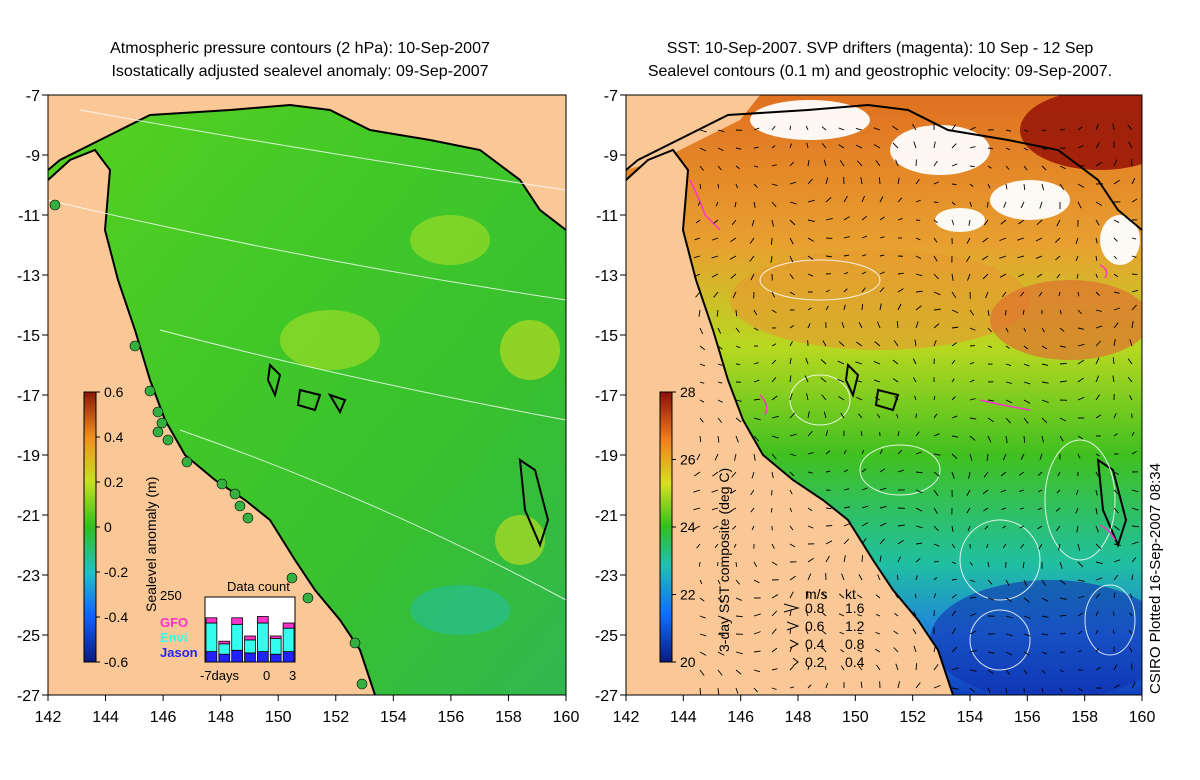 The width and height of the screenshot is (1200, 780). Describe the element at coordinates (393, 717) in the screenshot. I see `lon-tick-label: 154` at that location.